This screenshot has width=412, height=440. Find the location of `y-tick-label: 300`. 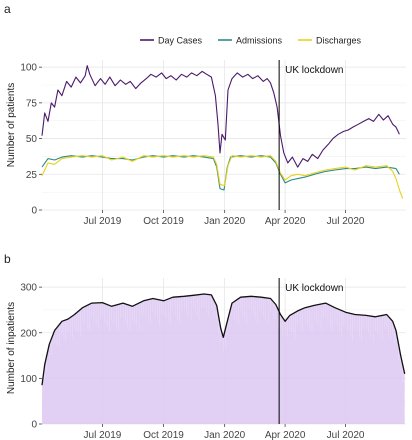

y-tick-label: 300 is located at coordinates (28, 288).